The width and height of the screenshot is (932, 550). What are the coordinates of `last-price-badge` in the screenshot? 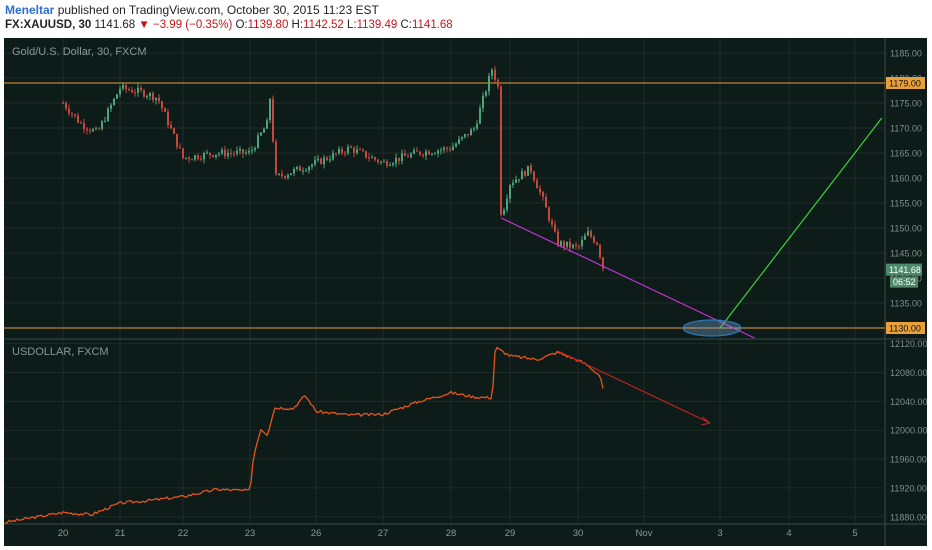 It's located at (904, 269).